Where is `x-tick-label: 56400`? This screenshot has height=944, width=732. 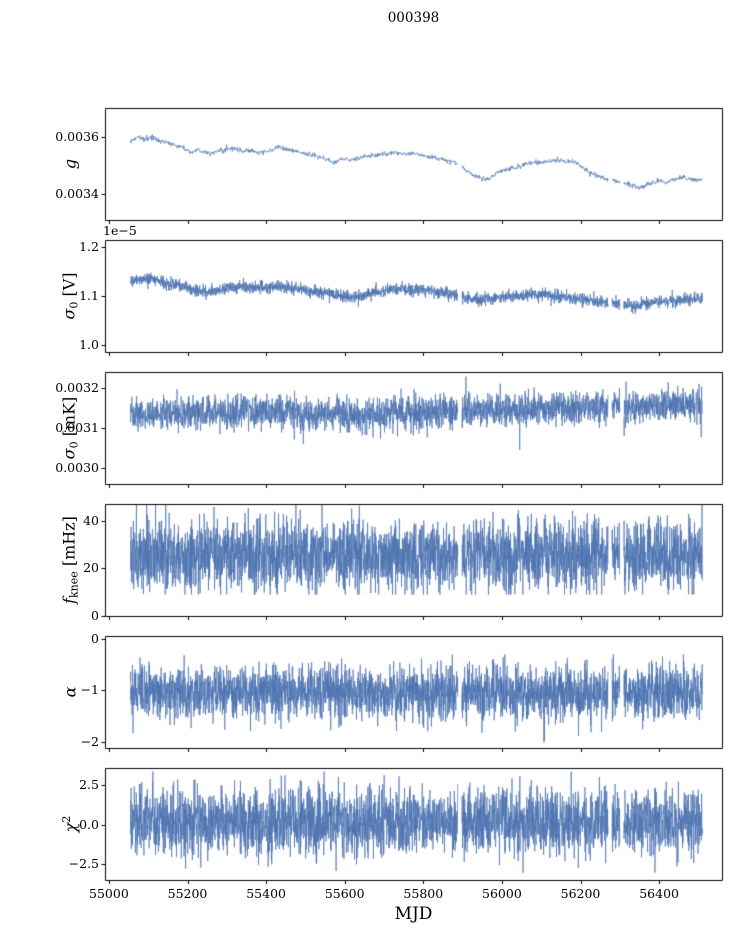
x-tick-label: 56400 is located at coordinates (659, 893).